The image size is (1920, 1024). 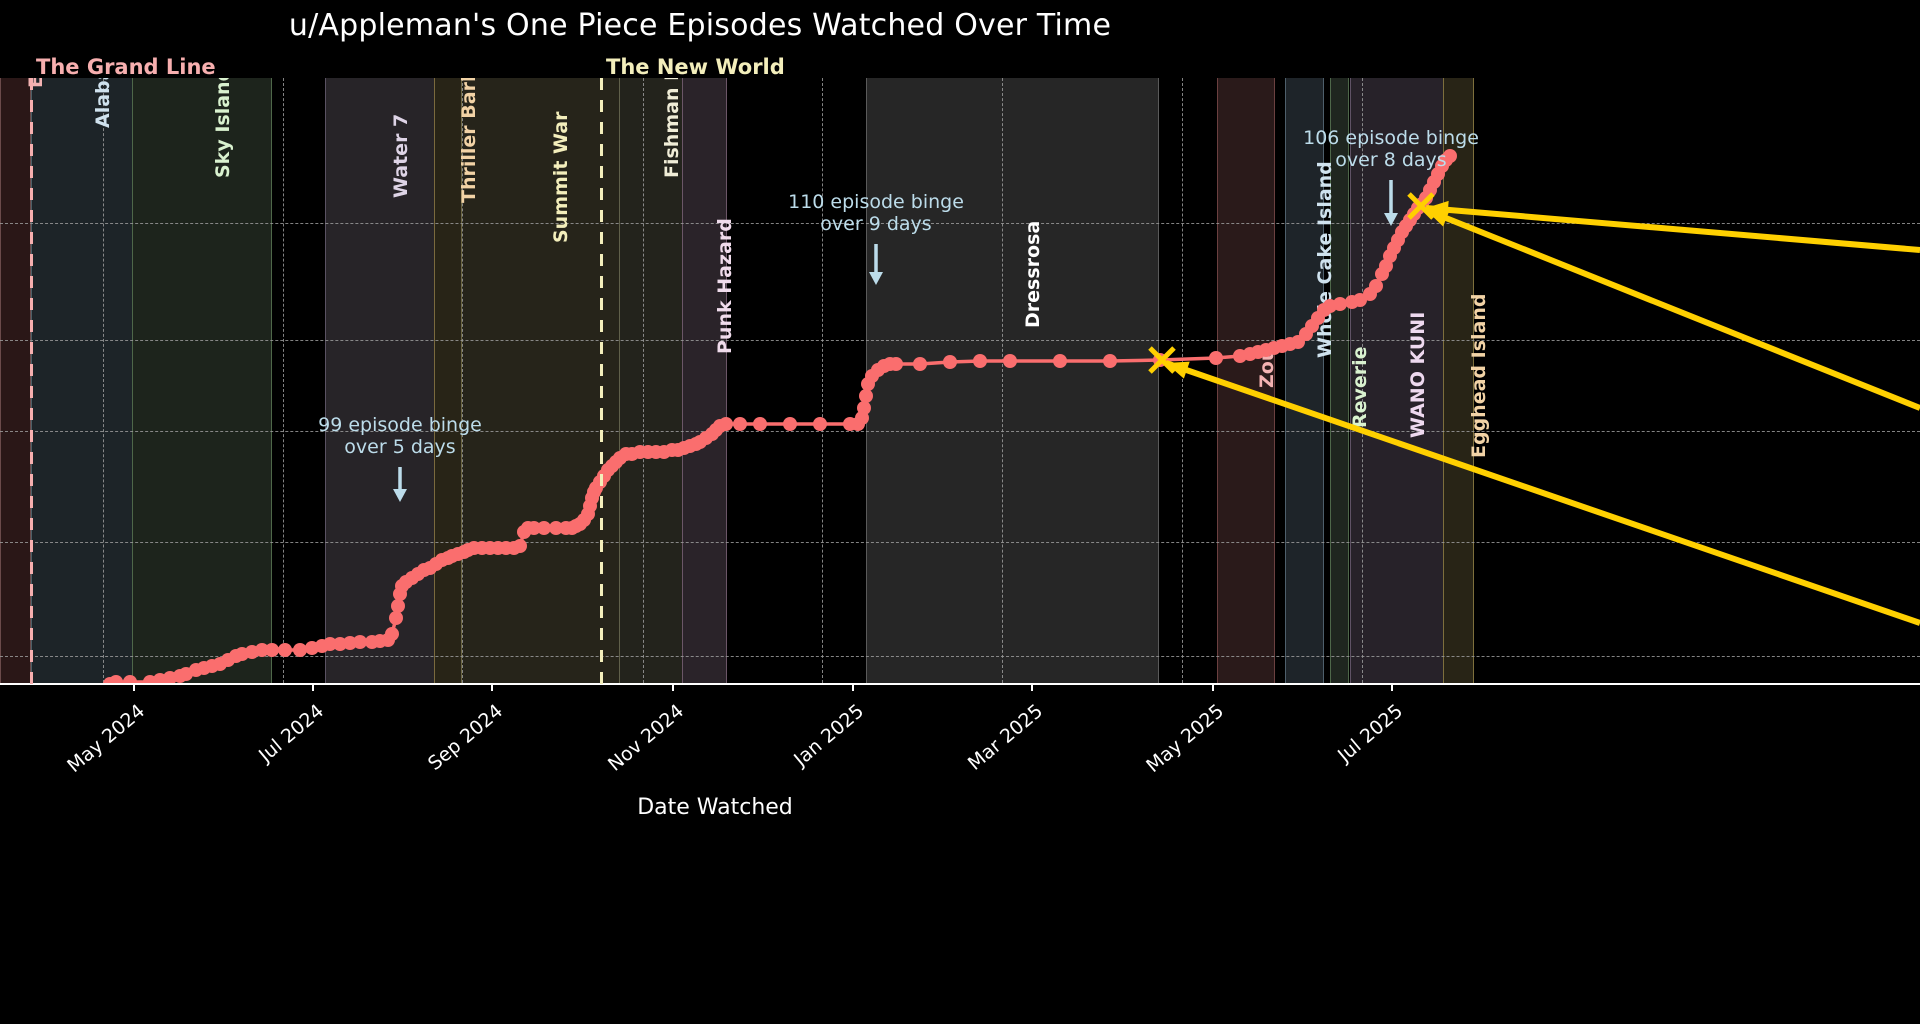 What do you see at coordinates (291, 733) in the screenshot?
I see `x-tick-label: Jul 2024` at bounding box center [291, 733].